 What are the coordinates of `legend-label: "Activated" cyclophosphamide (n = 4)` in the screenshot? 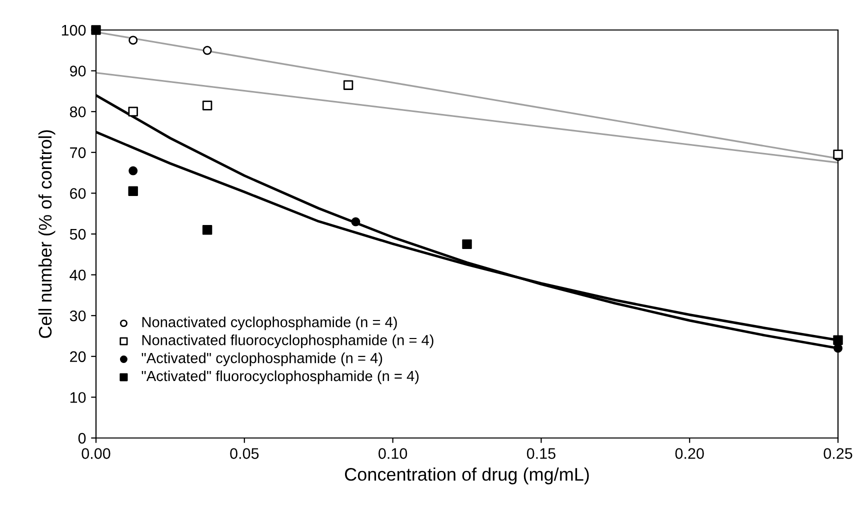 It's located at (262, 359).